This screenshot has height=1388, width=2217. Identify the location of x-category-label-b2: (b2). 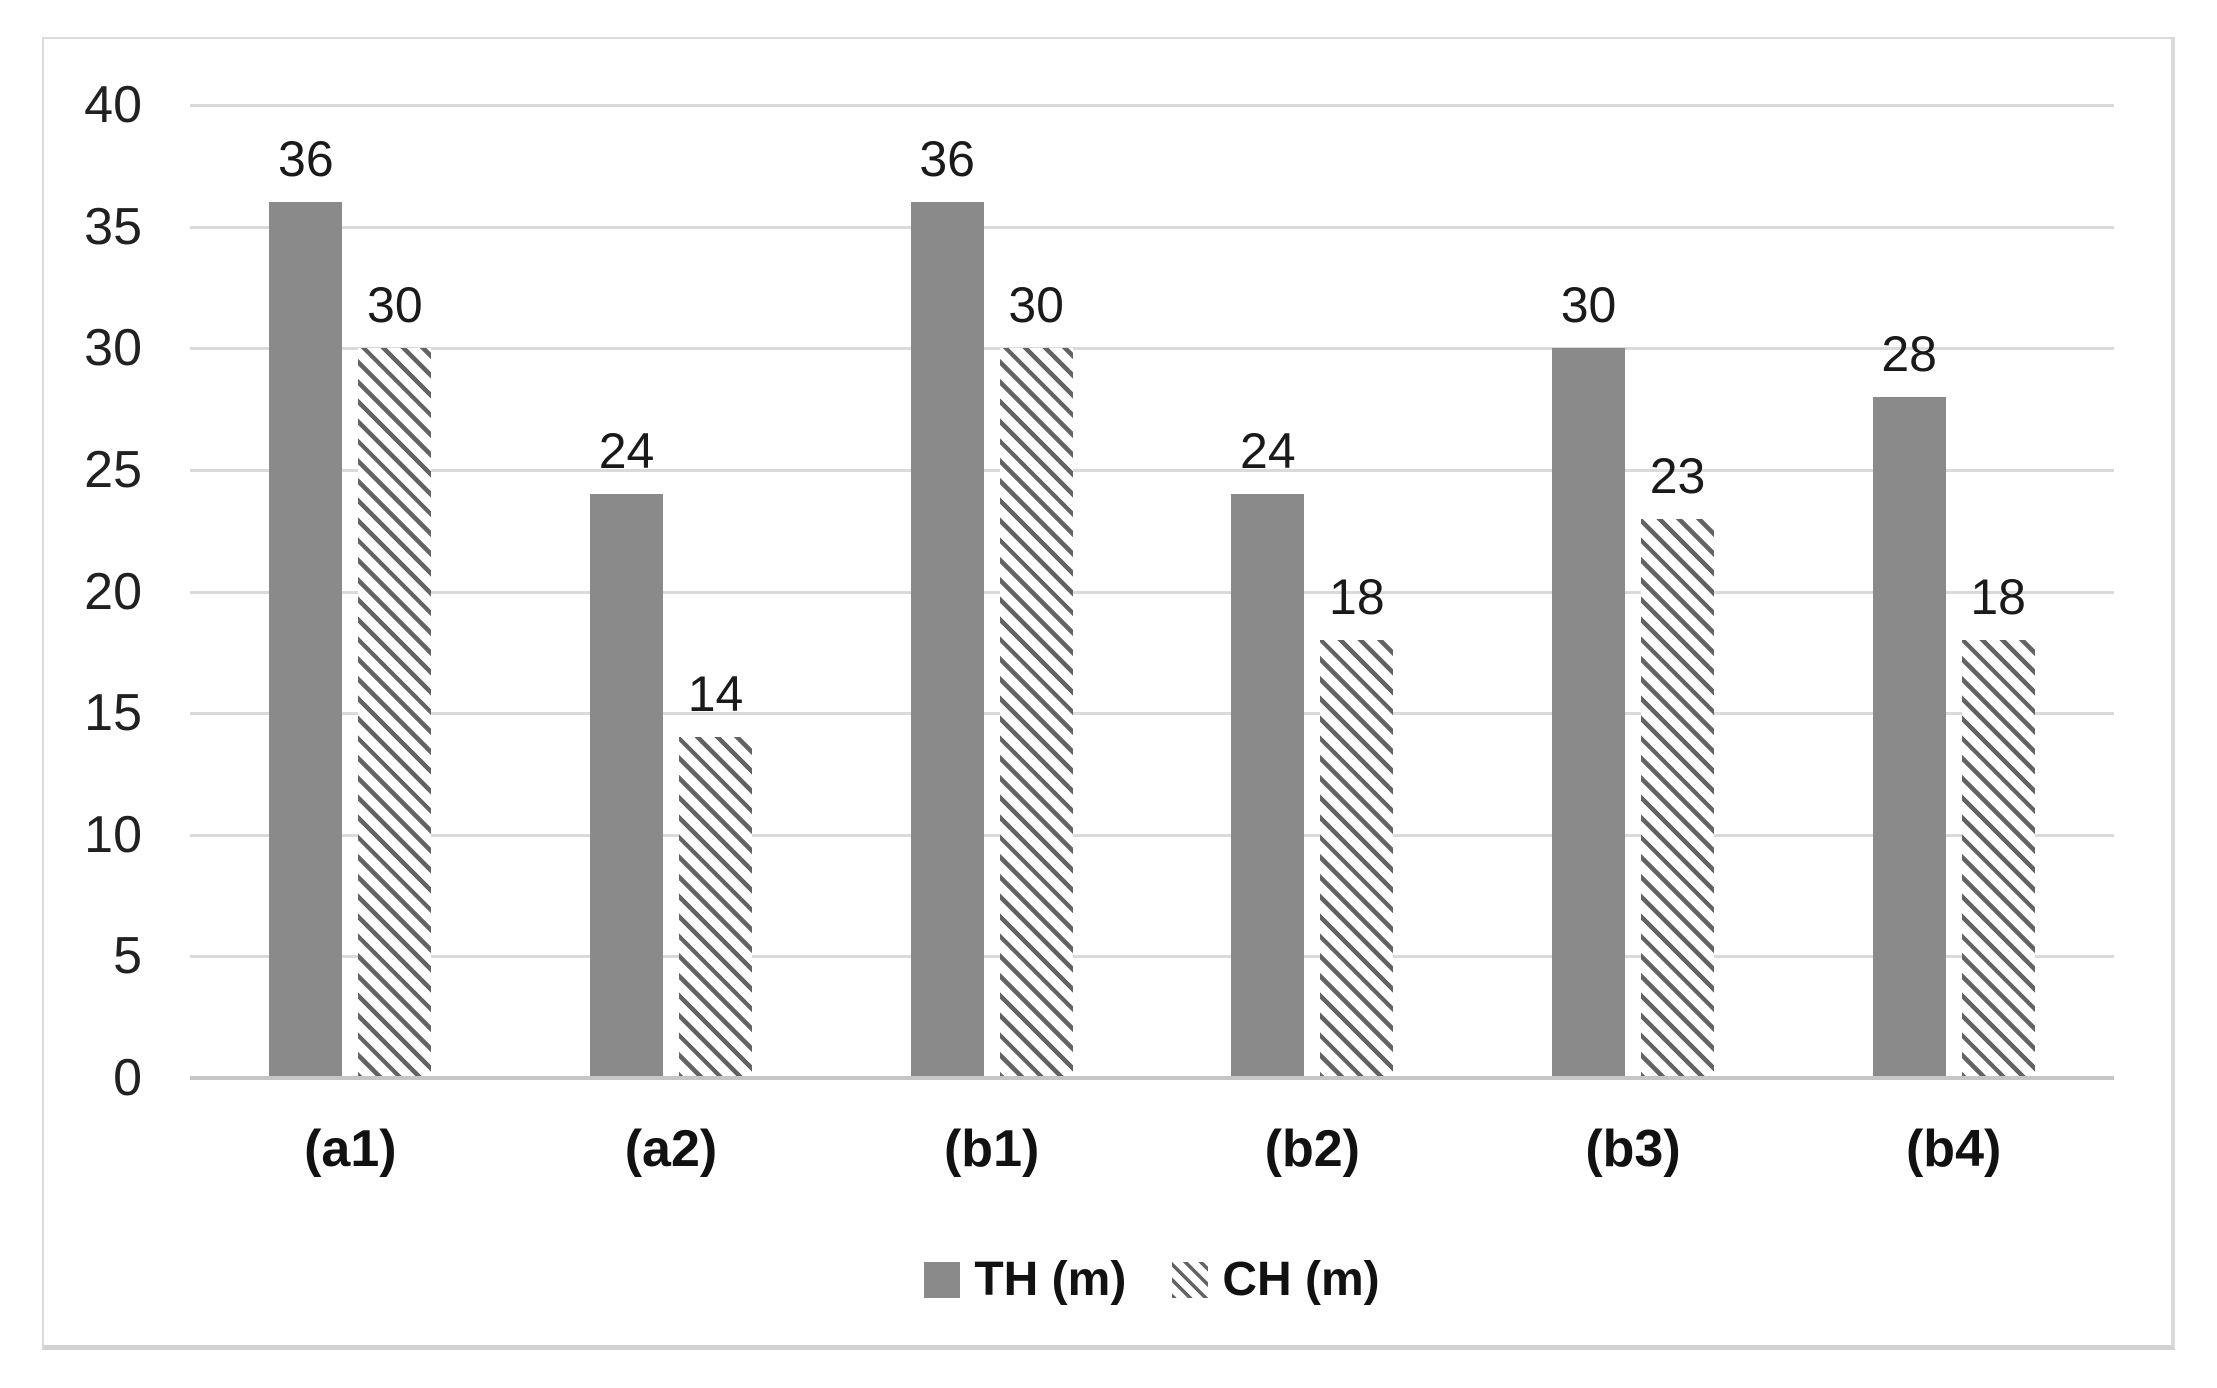
(1312, 1149).